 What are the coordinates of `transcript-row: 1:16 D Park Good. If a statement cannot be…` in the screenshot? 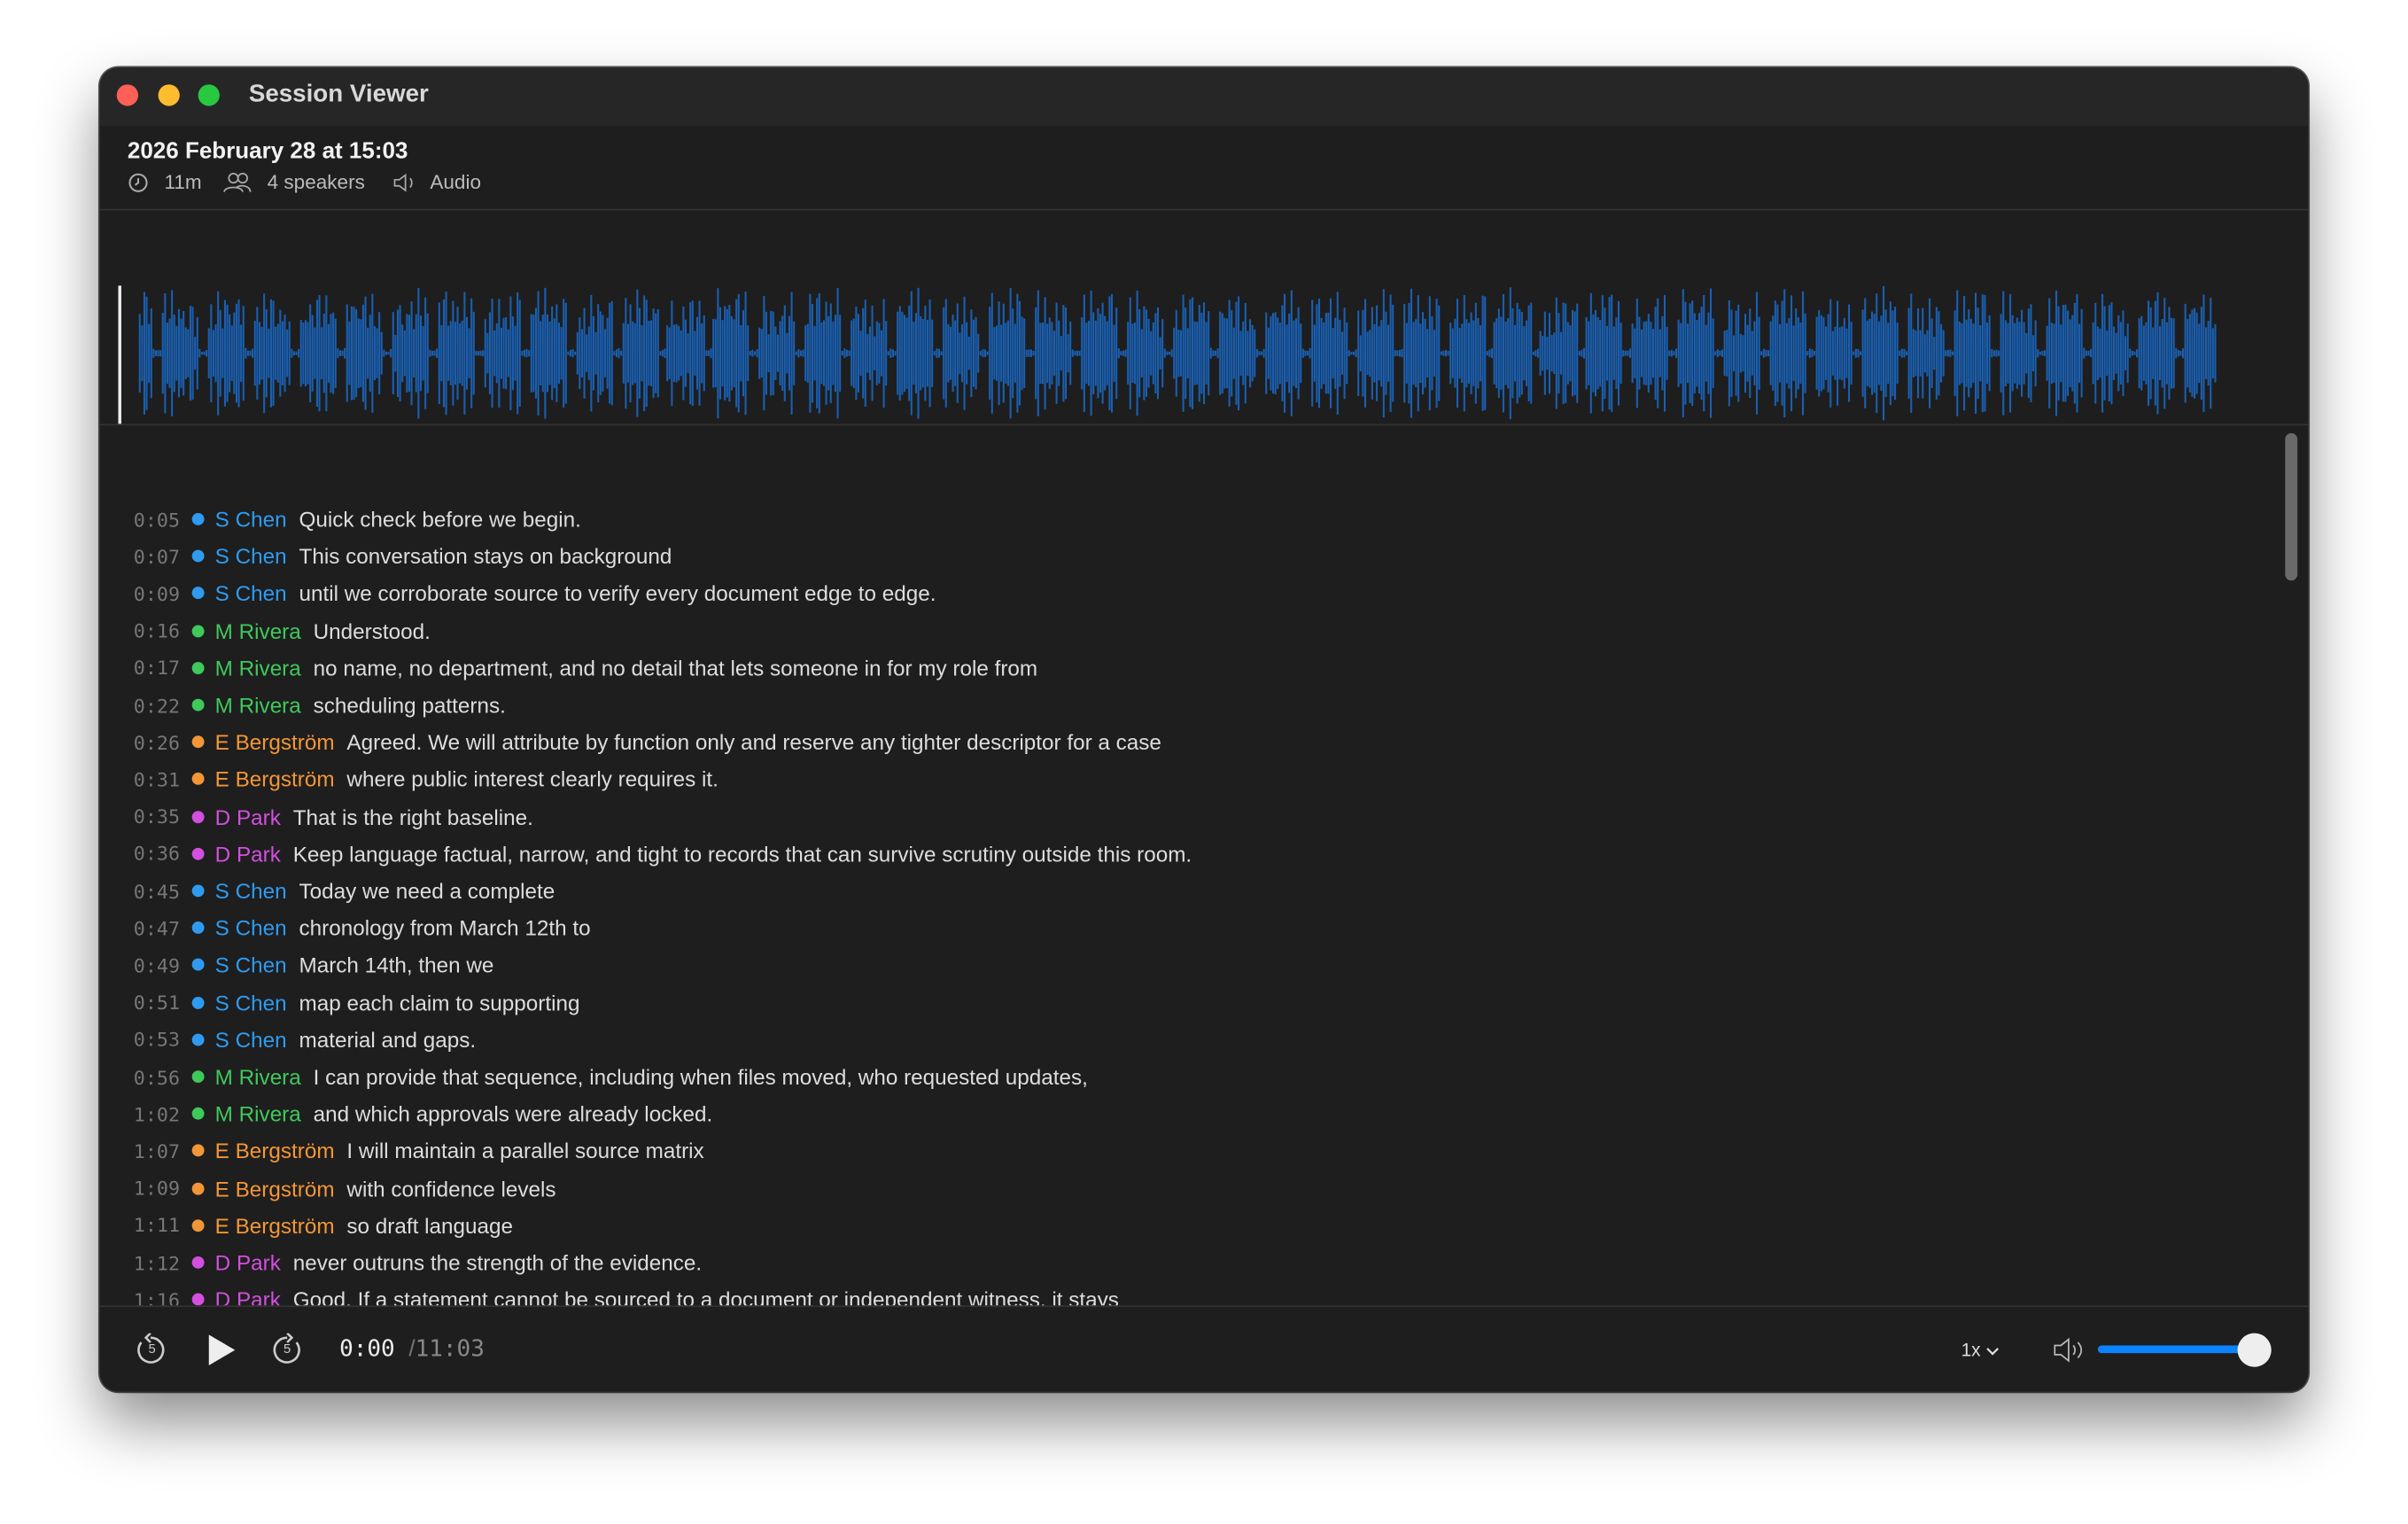 It's located at (626, 1294).